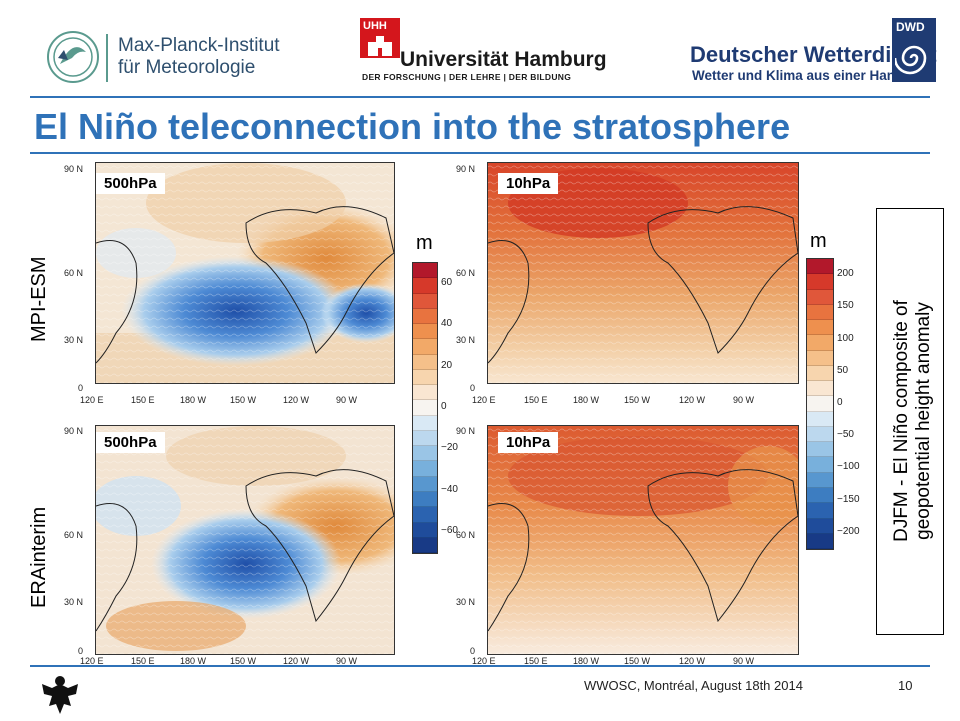 The image size is (960, 721). What do you see at coordinates (843, 370) in the screenshot?
I see `colorbar-tick: 50` at bounding box center [843, 370].